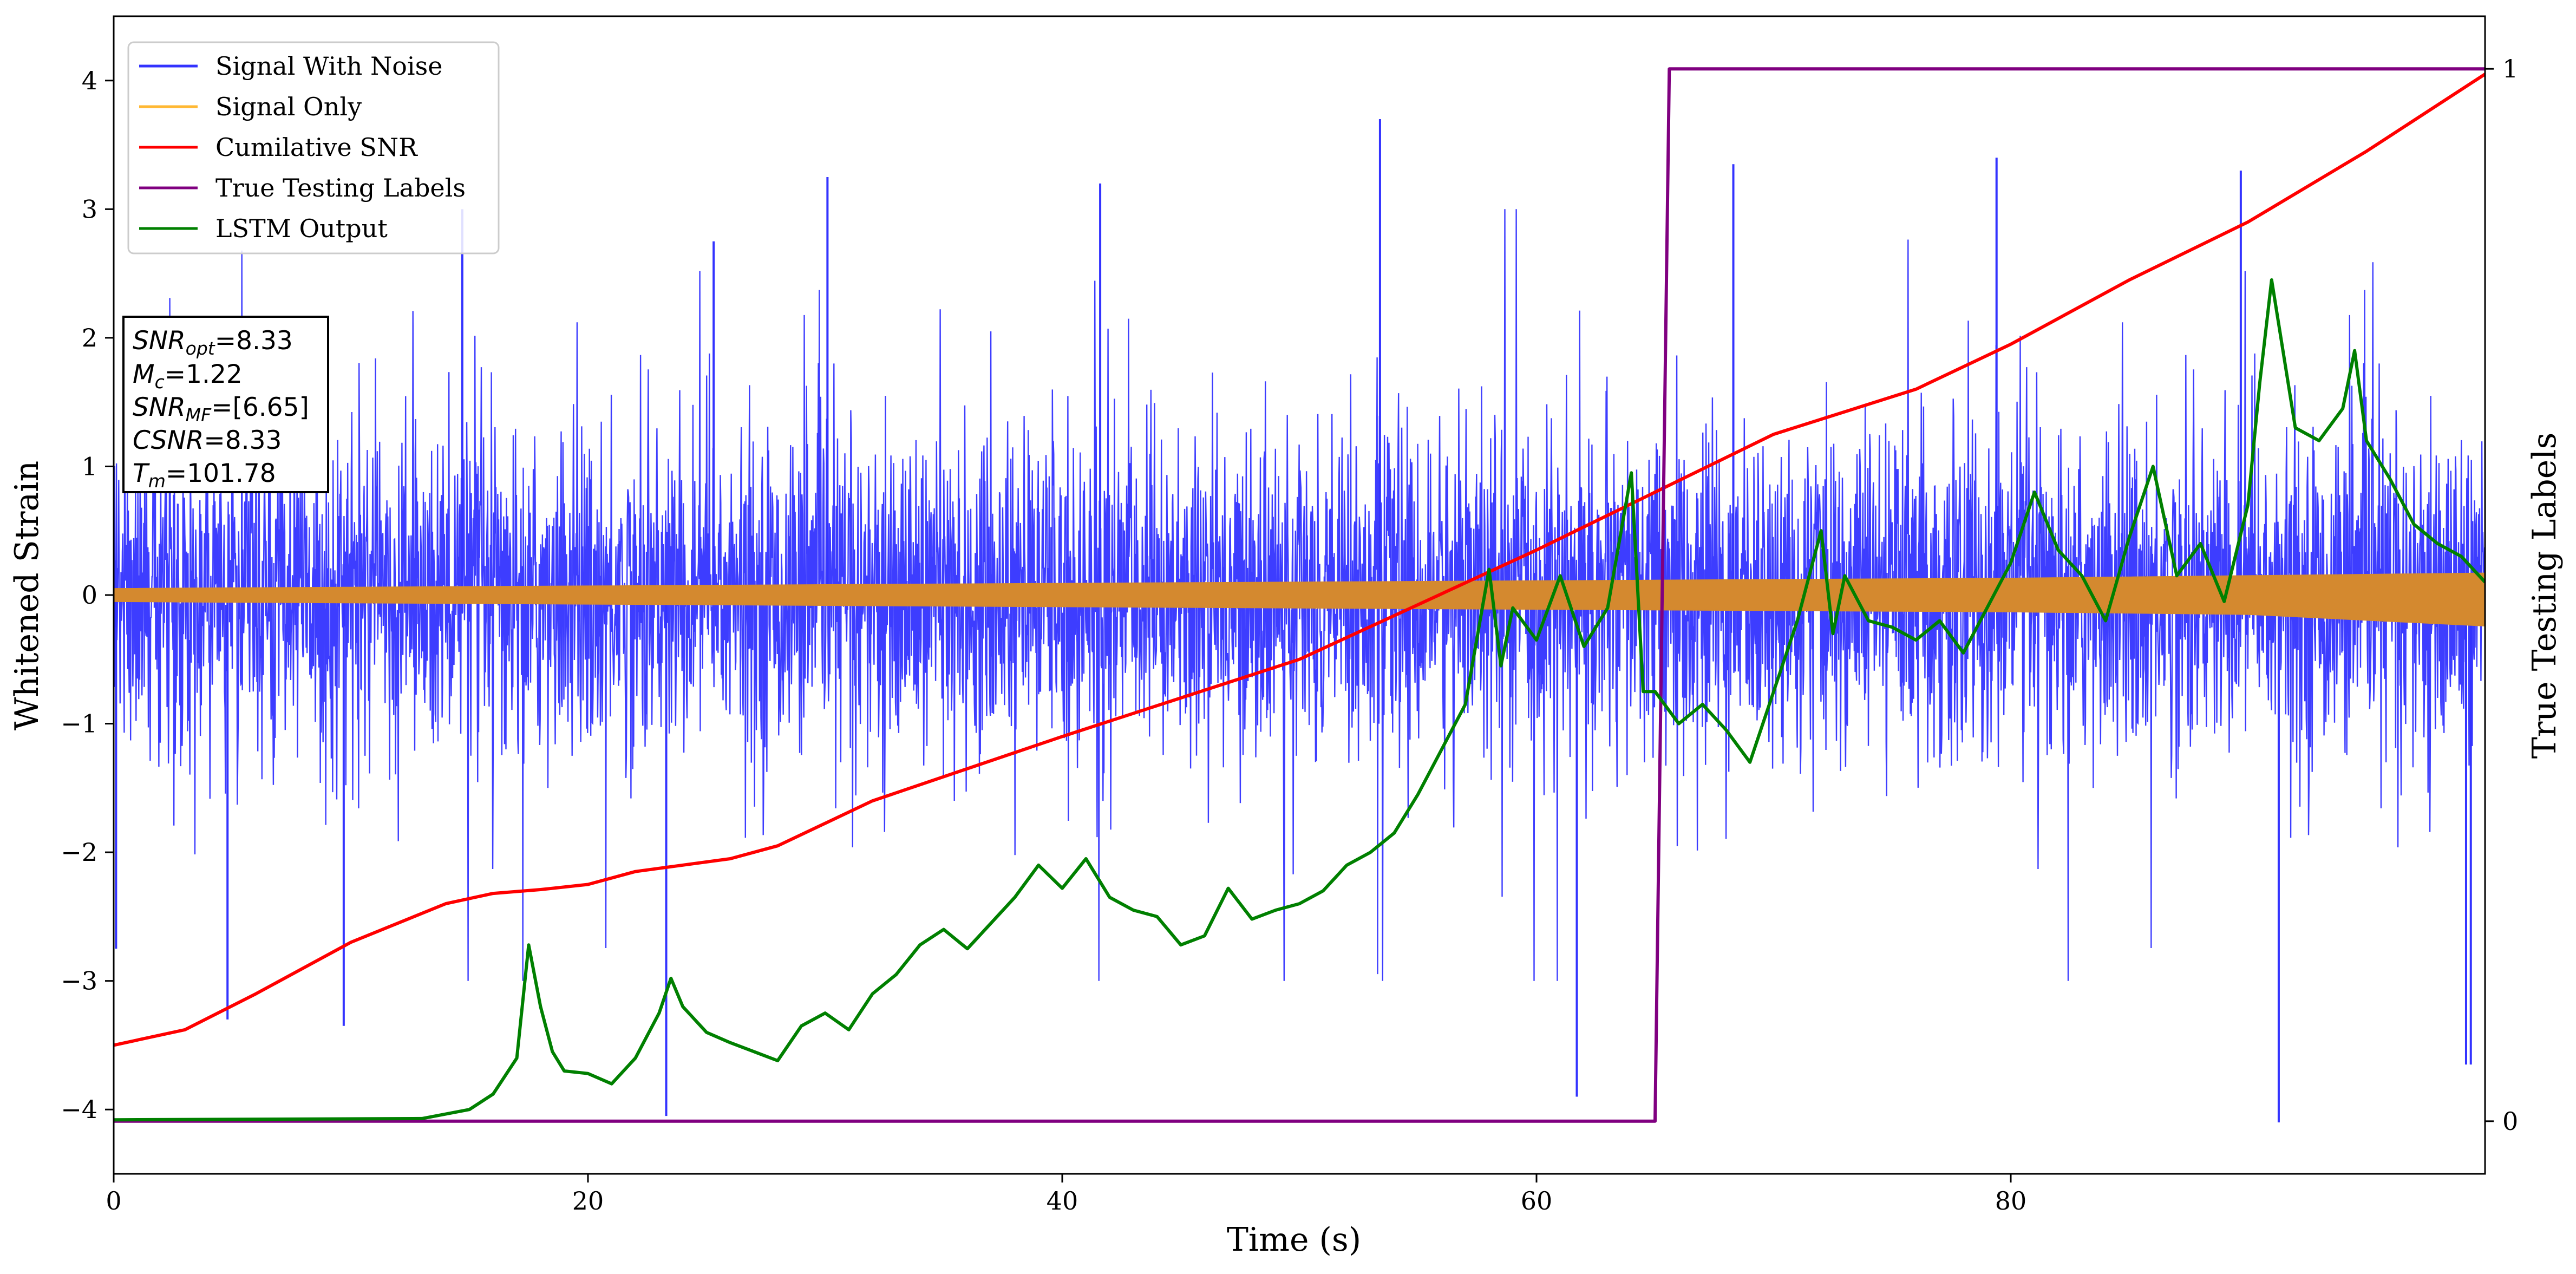 Image resolution: width=2576 pixels, height=1274 pixels. What do you see at coordinates (204, 475) in the screenshot?
I see `info-tm: Tm=101.78` at bounding box center [204, 475].